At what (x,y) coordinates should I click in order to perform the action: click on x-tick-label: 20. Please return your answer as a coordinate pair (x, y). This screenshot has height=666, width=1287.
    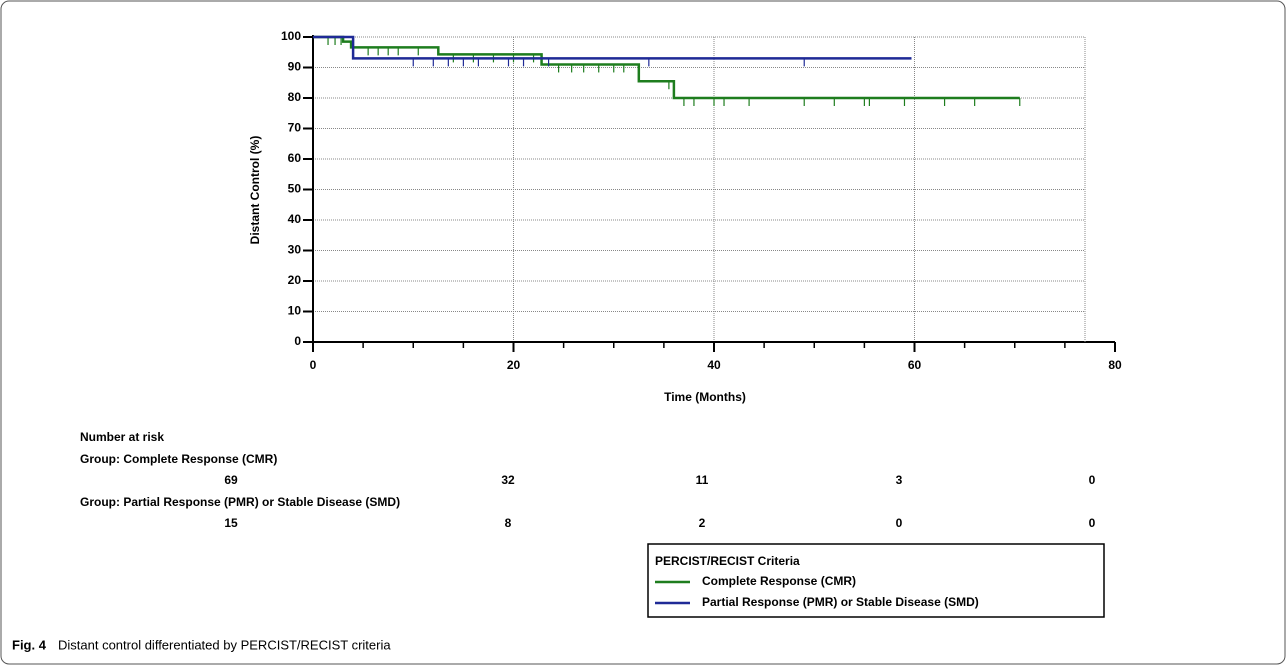
    Looking at the image, I should click on (514, 365).